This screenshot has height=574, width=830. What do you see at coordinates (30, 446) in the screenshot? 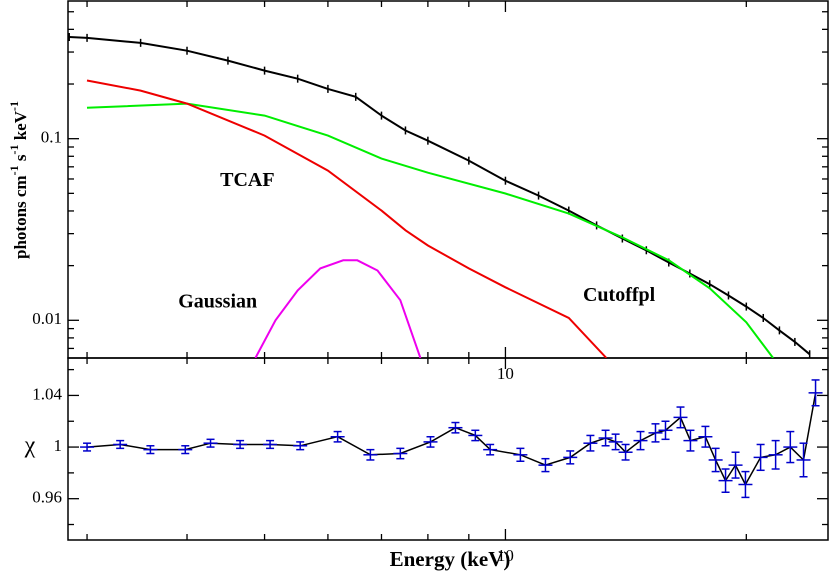
I see `residual-label: χ` at bounding box center [30, 446].